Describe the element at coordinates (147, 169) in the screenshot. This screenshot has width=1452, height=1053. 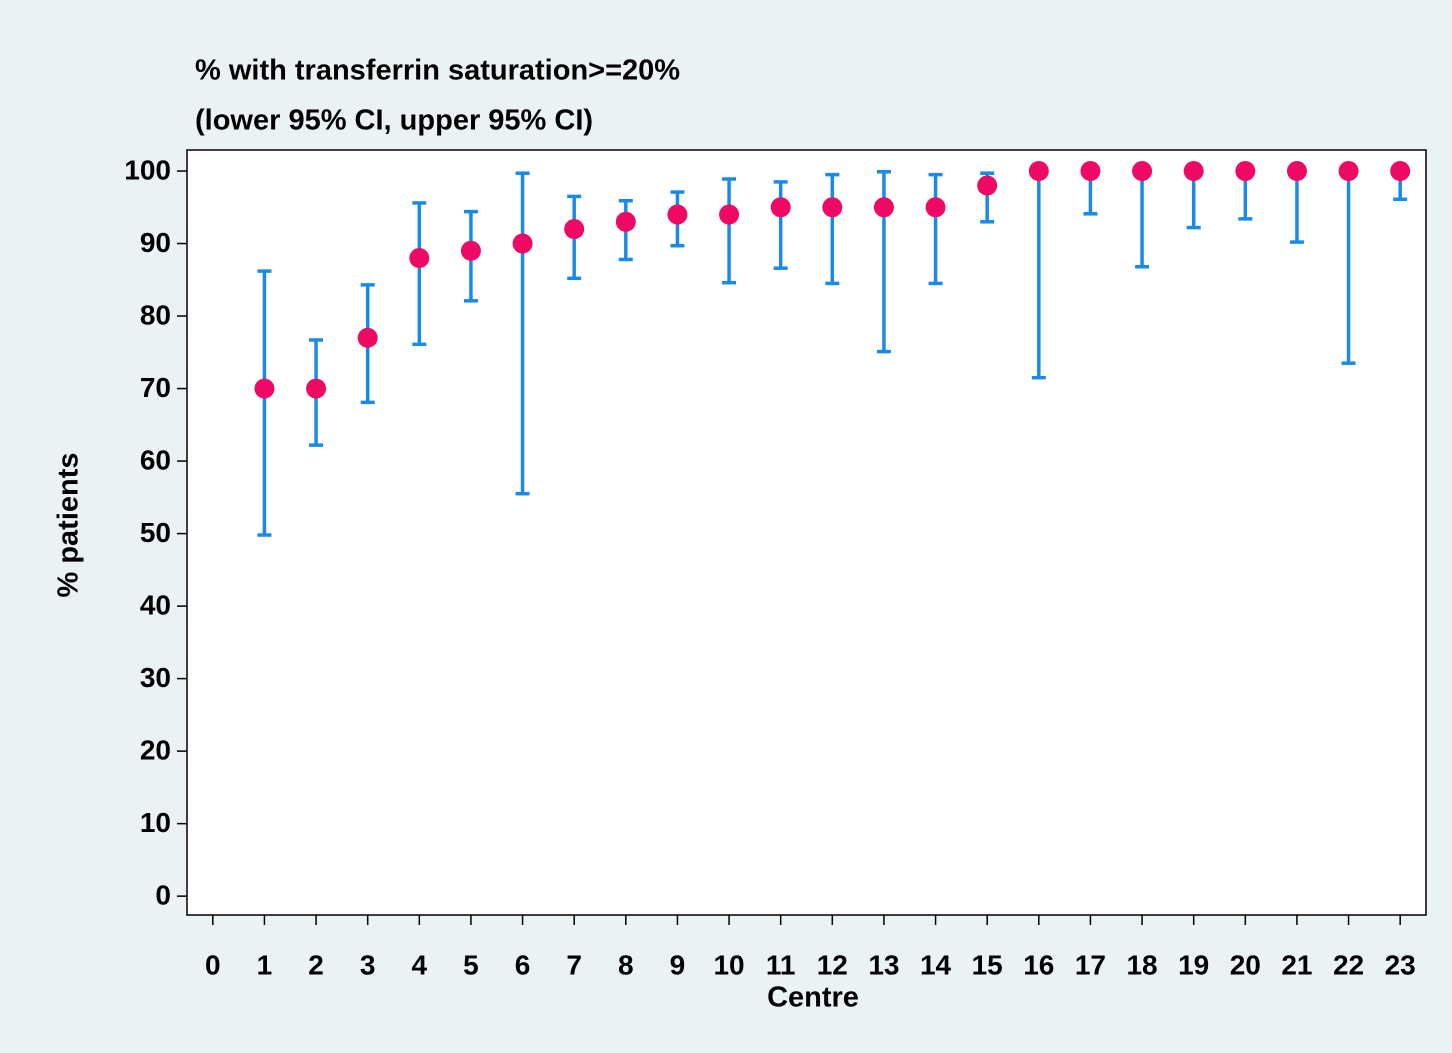
I see `y-tick-label: 100` at that location.